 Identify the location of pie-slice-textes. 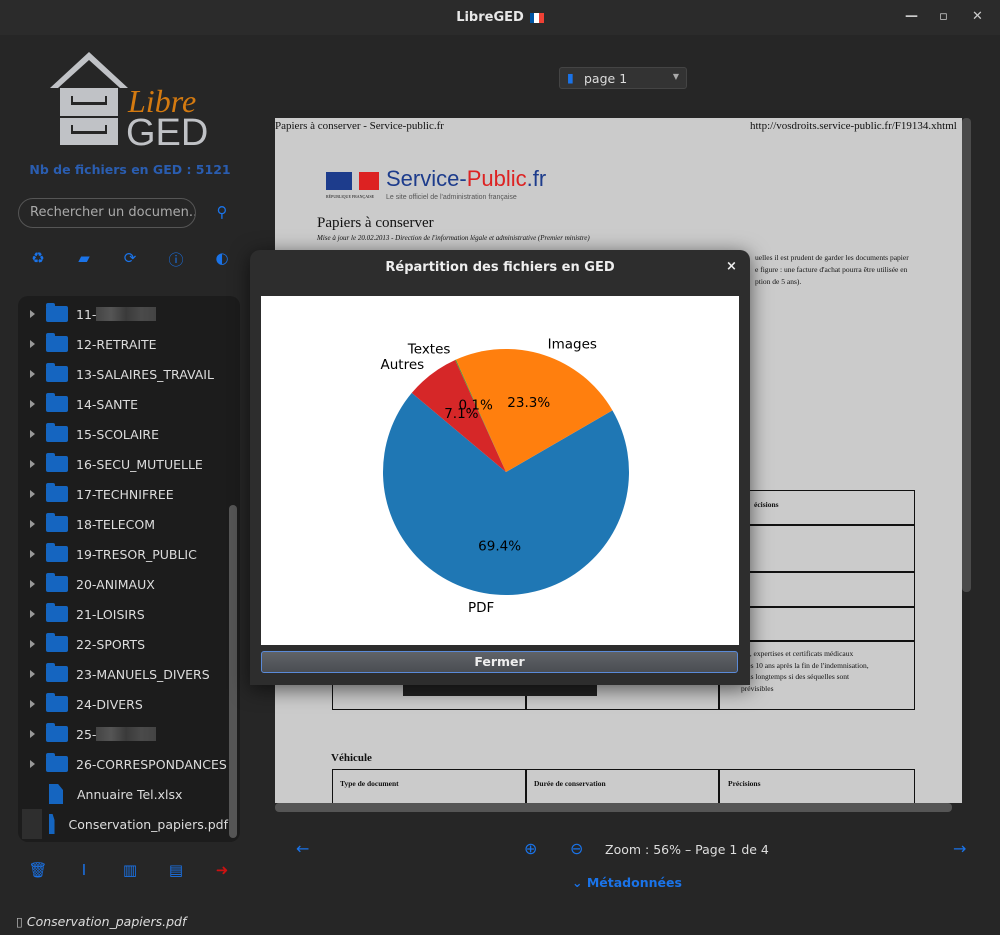
(480, 415).